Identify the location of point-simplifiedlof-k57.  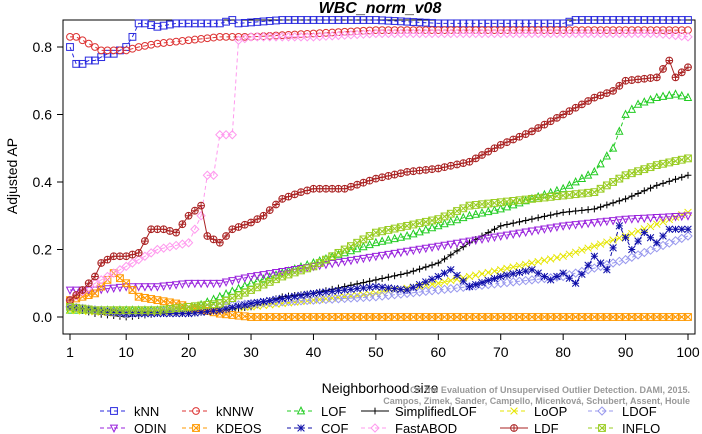
(419, 269).